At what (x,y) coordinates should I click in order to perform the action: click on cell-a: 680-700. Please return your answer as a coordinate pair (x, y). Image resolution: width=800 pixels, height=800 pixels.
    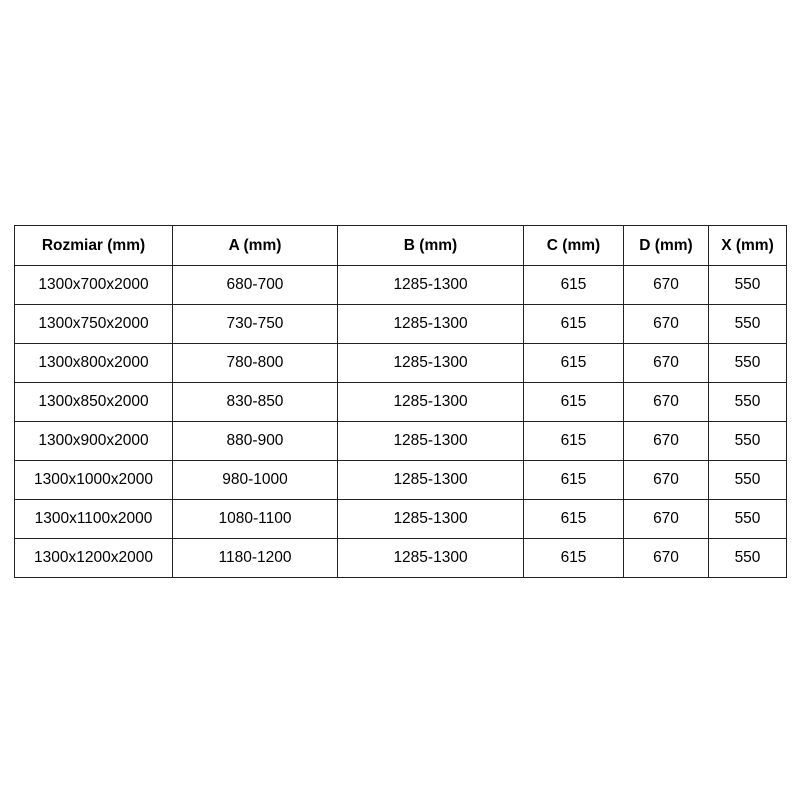
    Looking at the image, I should click on (255, 285).